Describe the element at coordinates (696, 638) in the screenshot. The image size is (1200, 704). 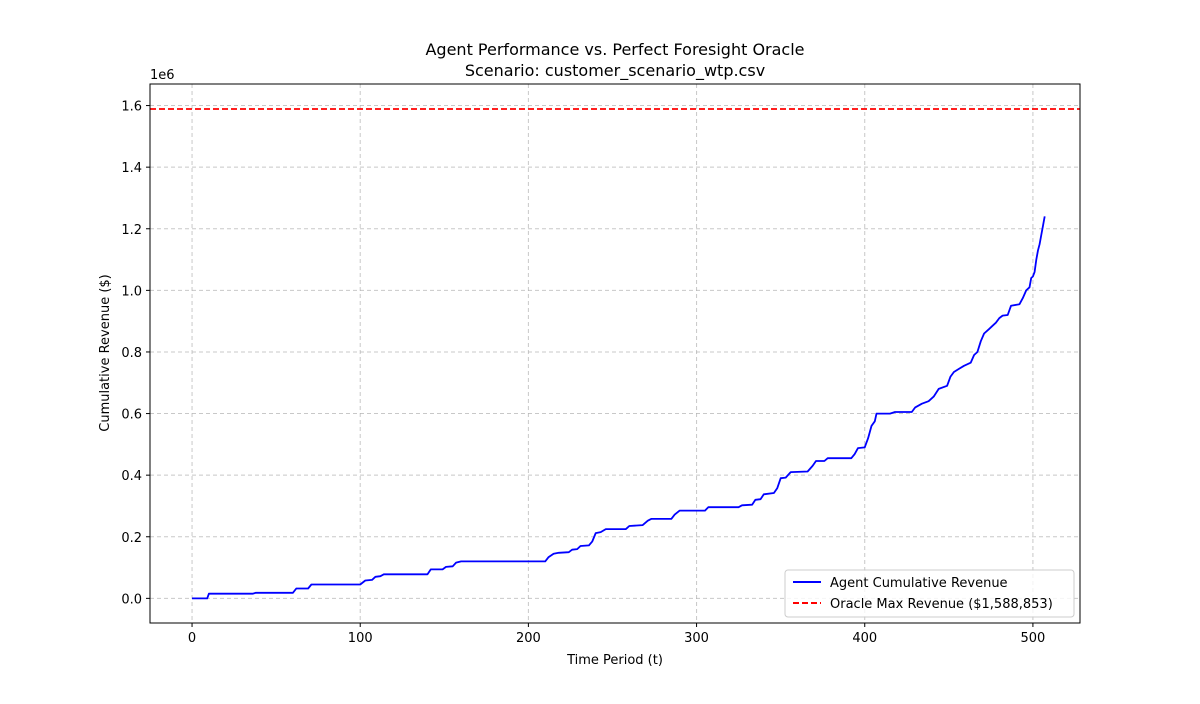
I see `x-tick-label: 300` at that location.